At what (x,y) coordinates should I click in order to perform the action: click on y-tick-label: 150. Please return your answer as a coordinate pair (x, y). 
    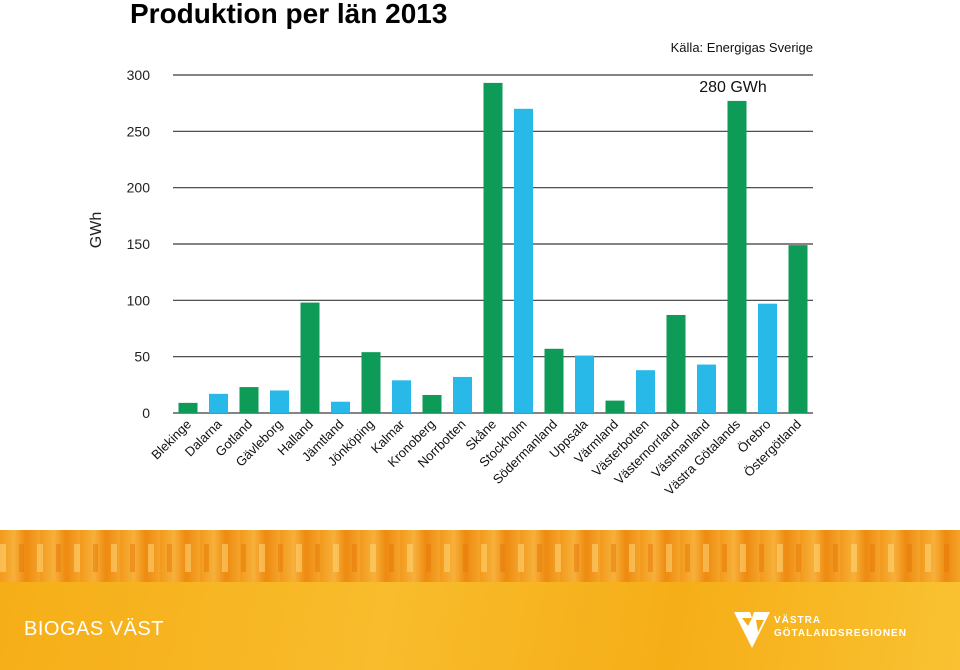
    Looking at the image, I should click on (139, 244).